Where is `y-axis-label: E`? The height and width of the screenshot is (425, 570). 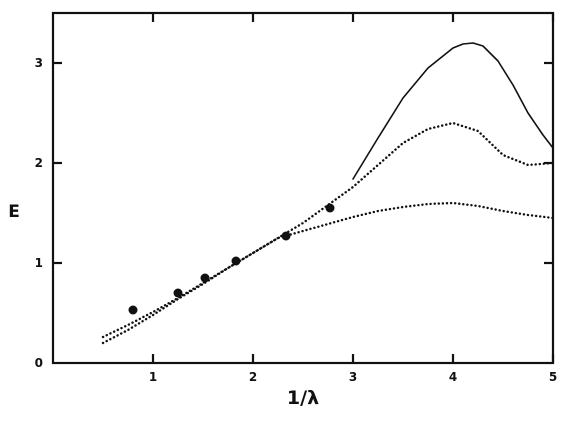 y-axis-label: E is located at coordinates (14, 212).